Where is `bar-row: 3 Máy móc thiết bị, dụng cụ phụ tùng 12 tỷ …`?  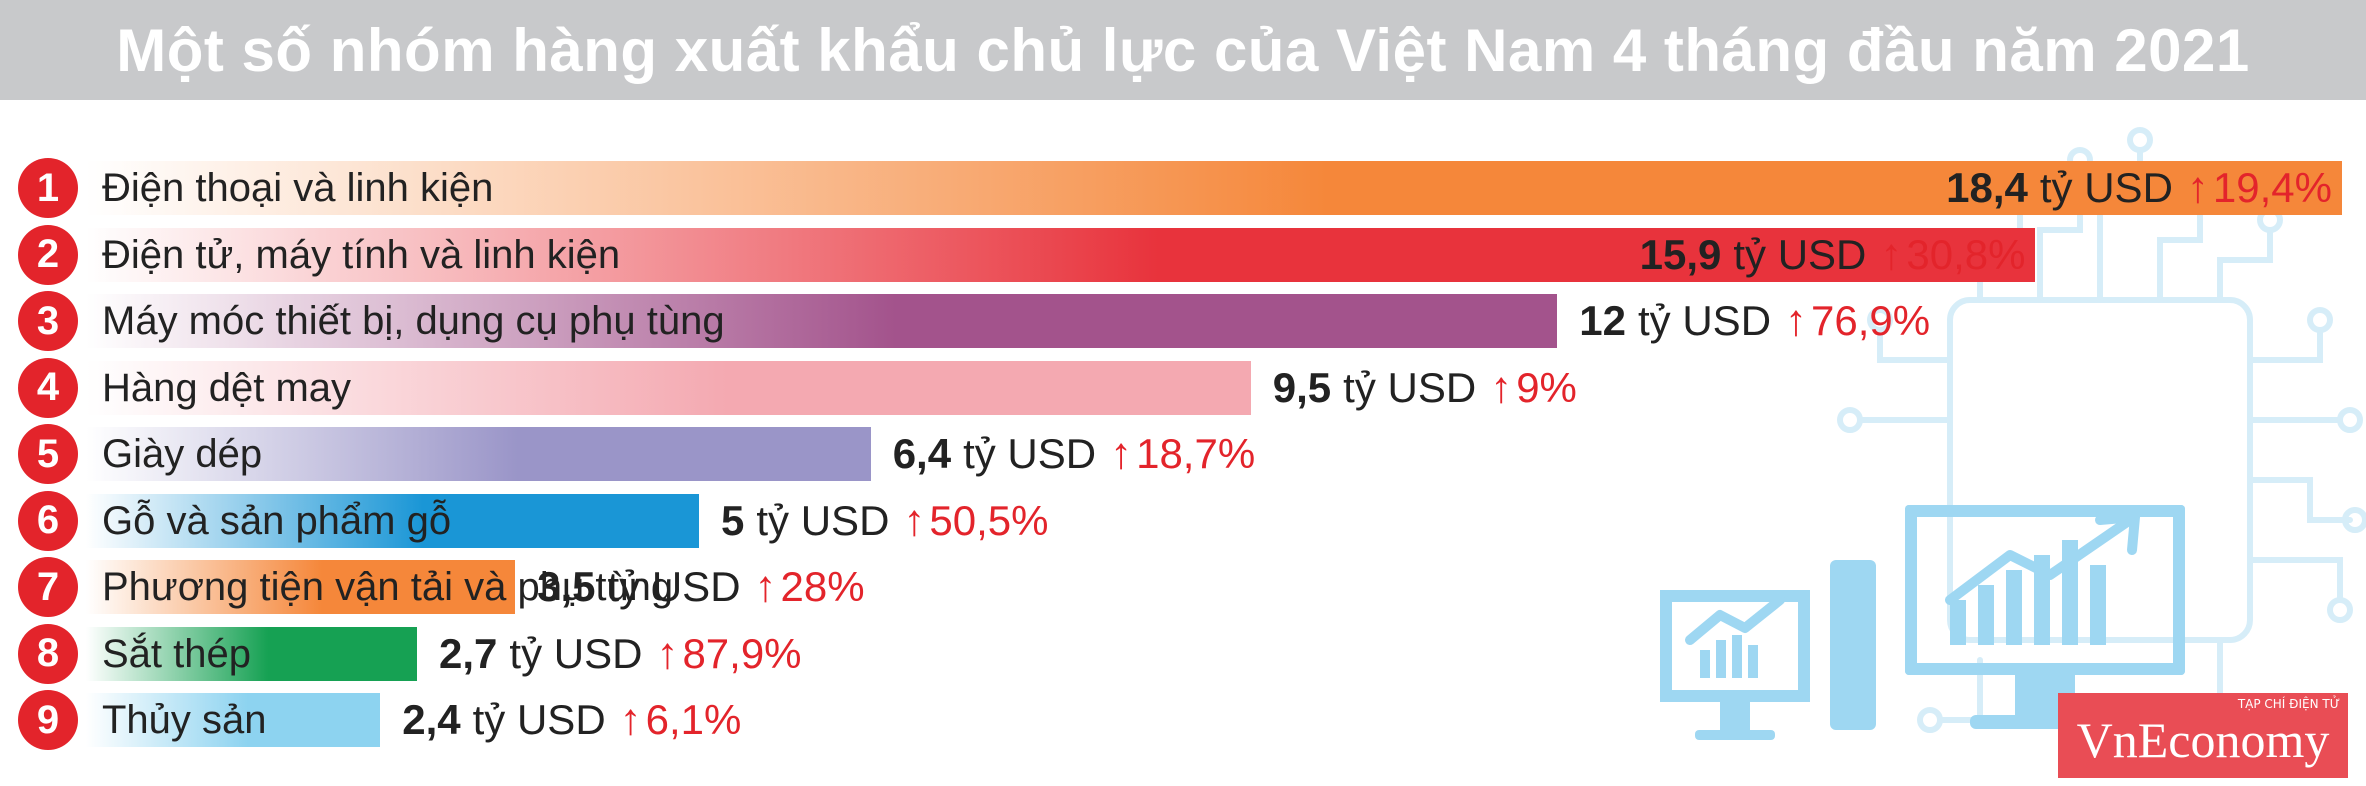
bar-row: 3 Máy móc thiết bị, dụng cụ phụ tùng 12 tỷ … is located at coordinates (1183, 321).